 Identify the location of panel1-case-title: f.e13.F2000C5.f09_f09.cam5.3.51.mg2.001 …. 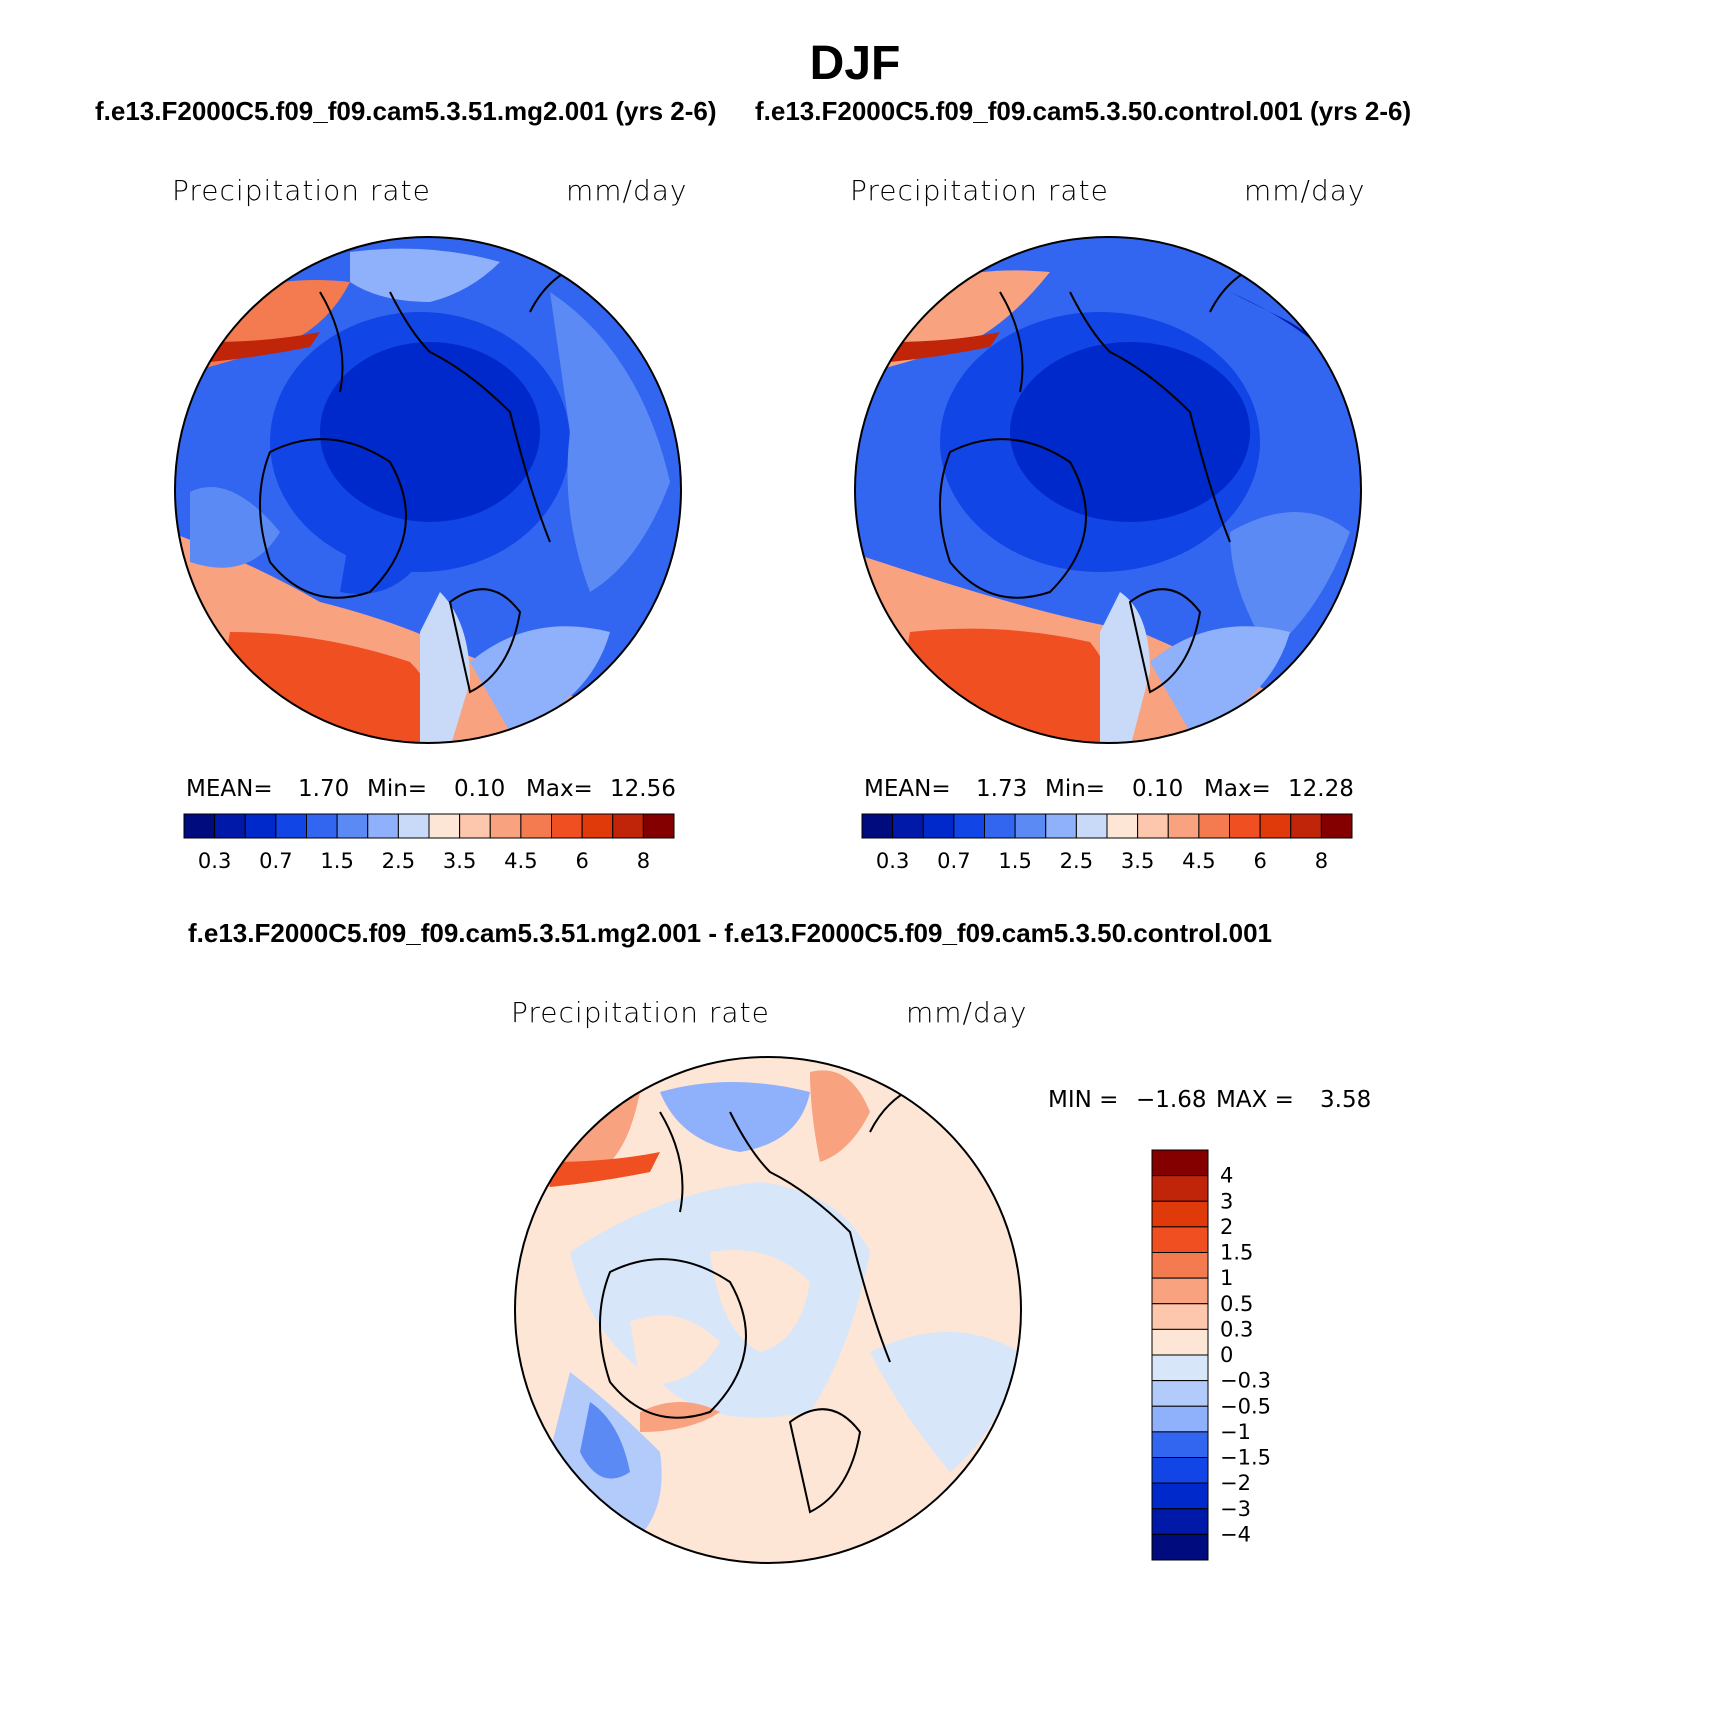
(406, 111).